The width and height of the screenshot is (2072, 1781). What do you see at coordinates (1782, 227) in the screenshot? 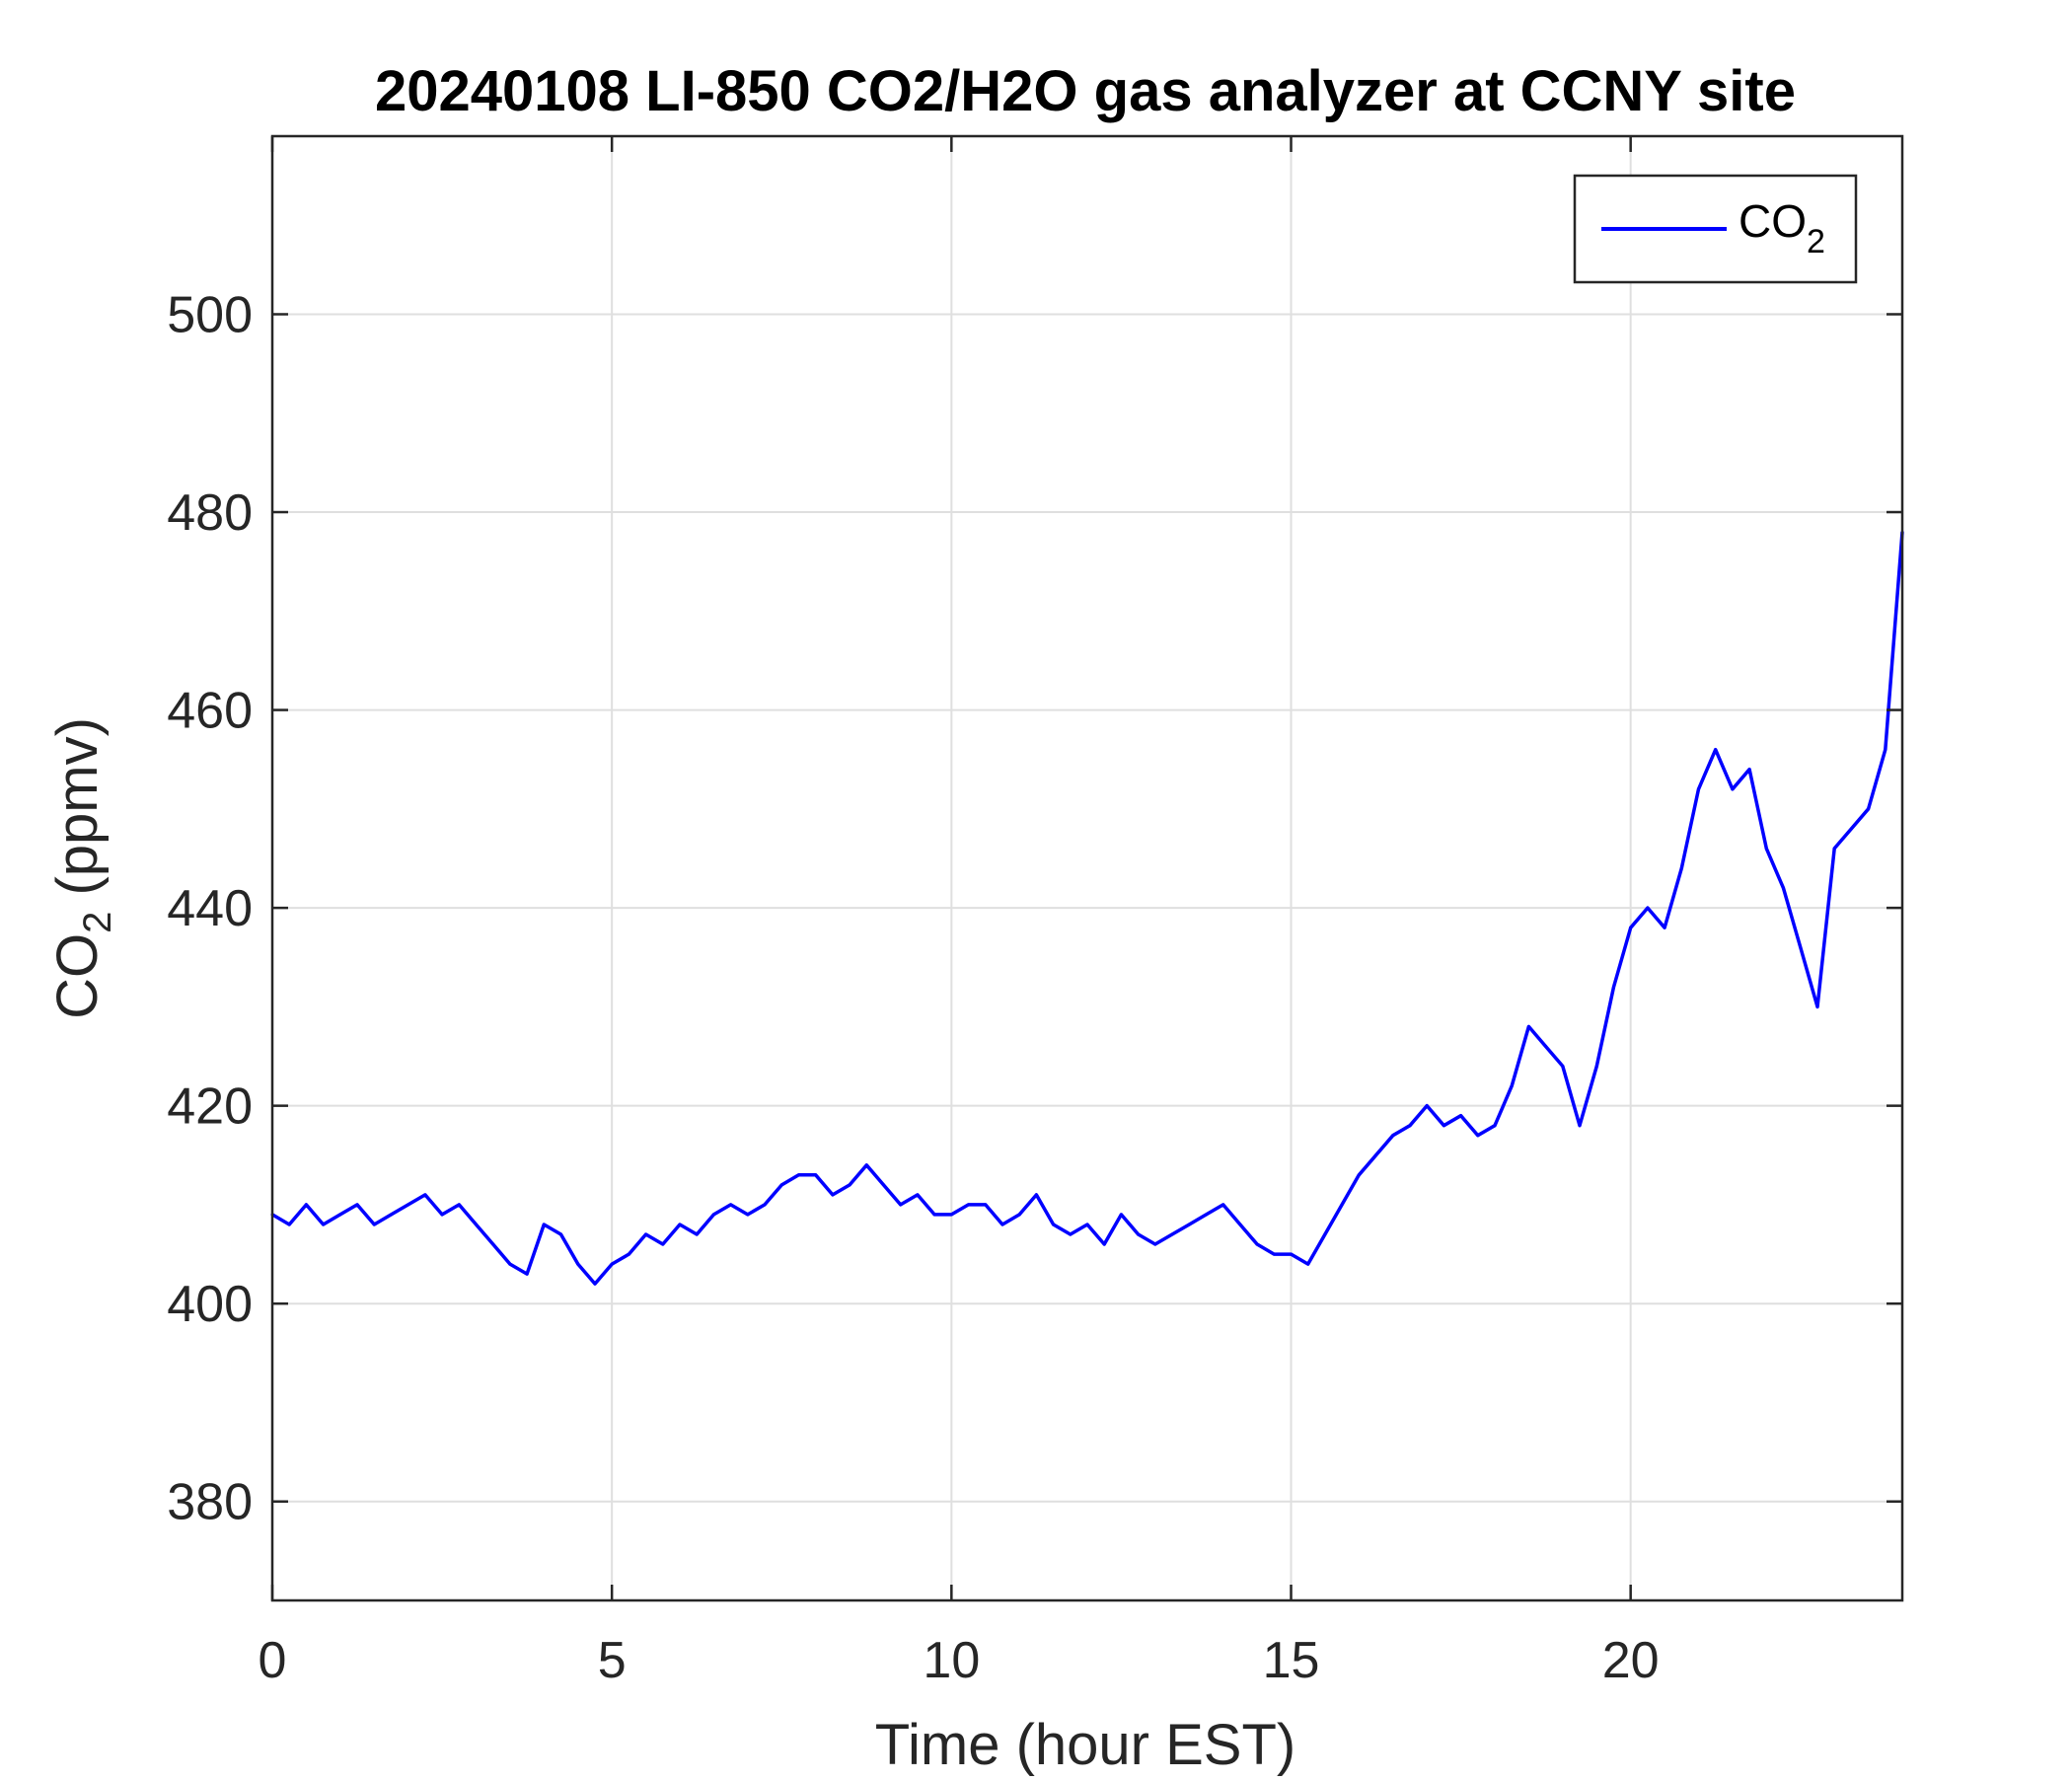
I see `legend-label-co2: CO2` at bounding box center [1782, 227].